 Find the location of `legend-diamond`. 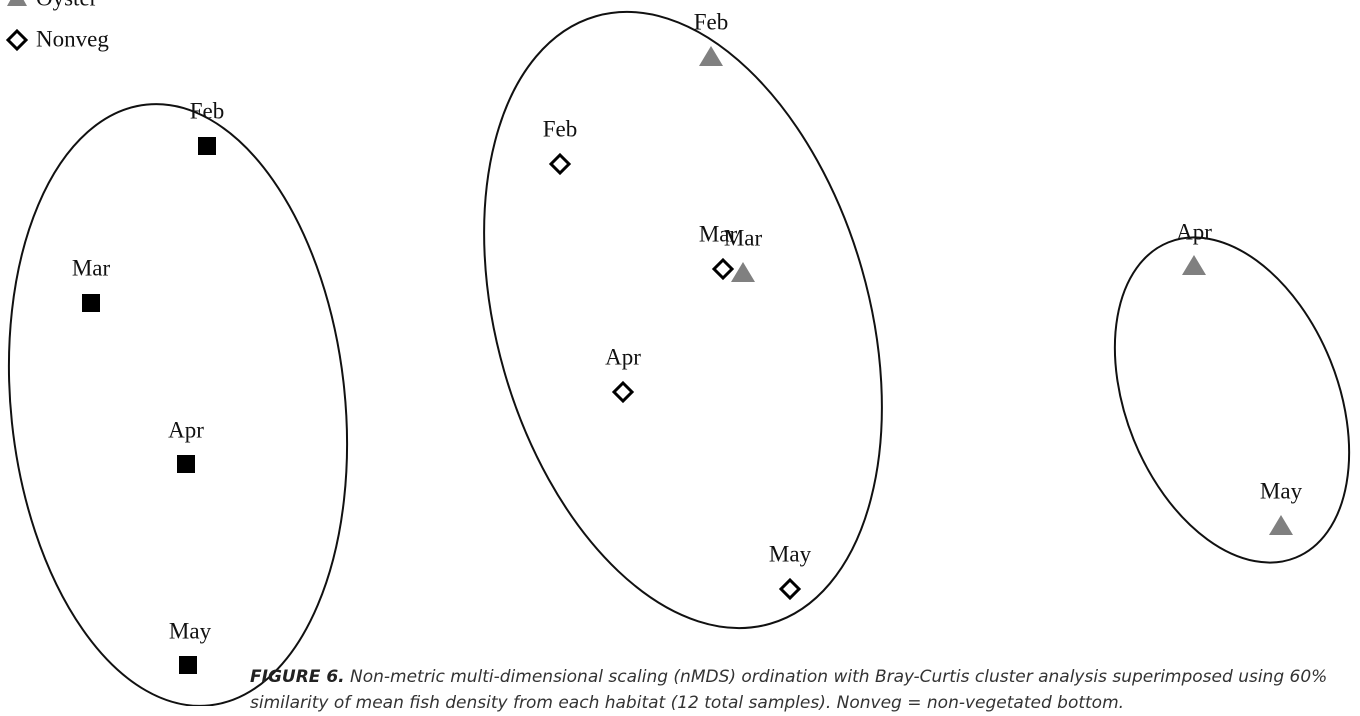

legend-diamond is located at coordinates (17, 40).